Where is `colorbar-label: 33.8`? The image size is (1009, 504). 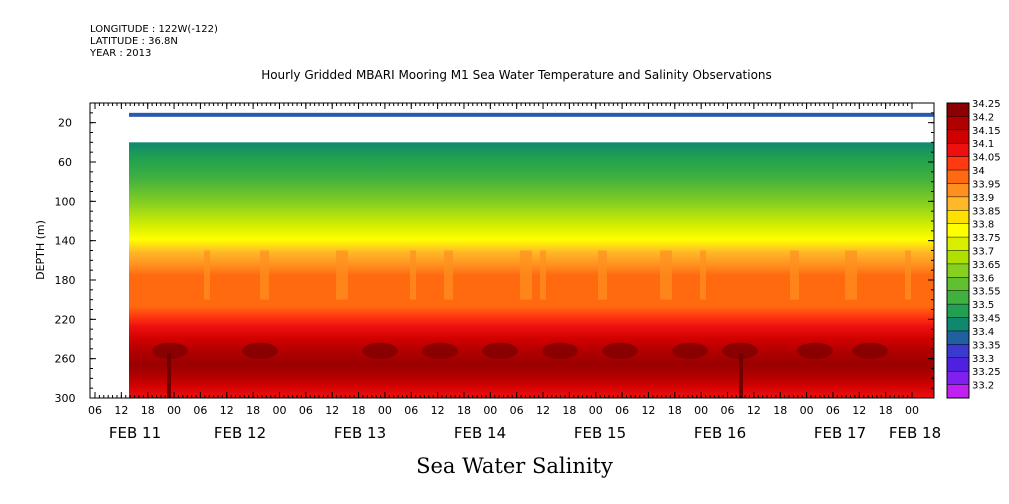 colorbar-label: 33.8 is located at coordinates (983, 225).